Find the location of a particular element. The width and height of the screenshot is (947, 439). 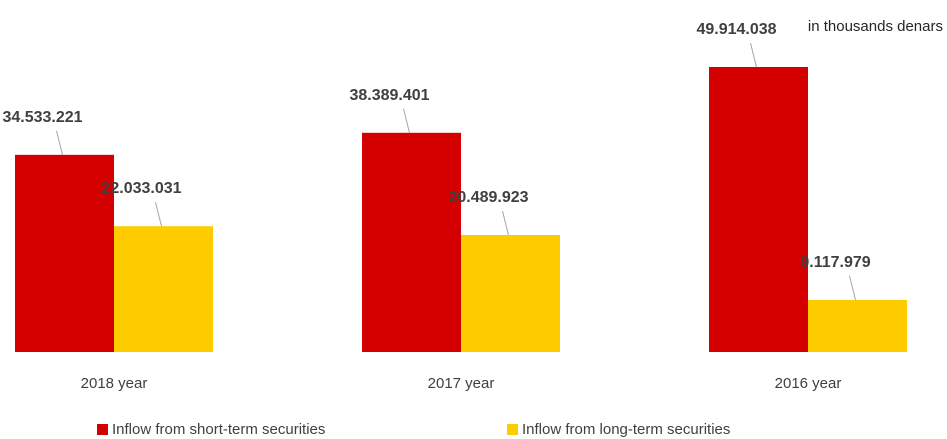

legend-item-long-term: Inflow from long-term securities is located at coordinates (618, 429).